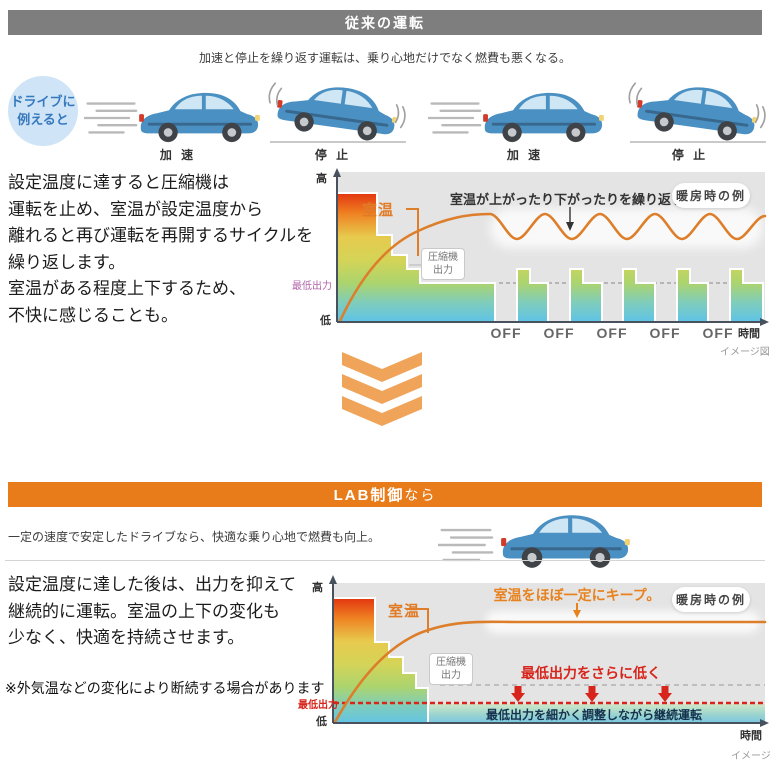 This screenshot has width=770, height=770. Describe the element at coordinates (591, 694) in the screenshot. I see `lower-output-arrows` at that location.